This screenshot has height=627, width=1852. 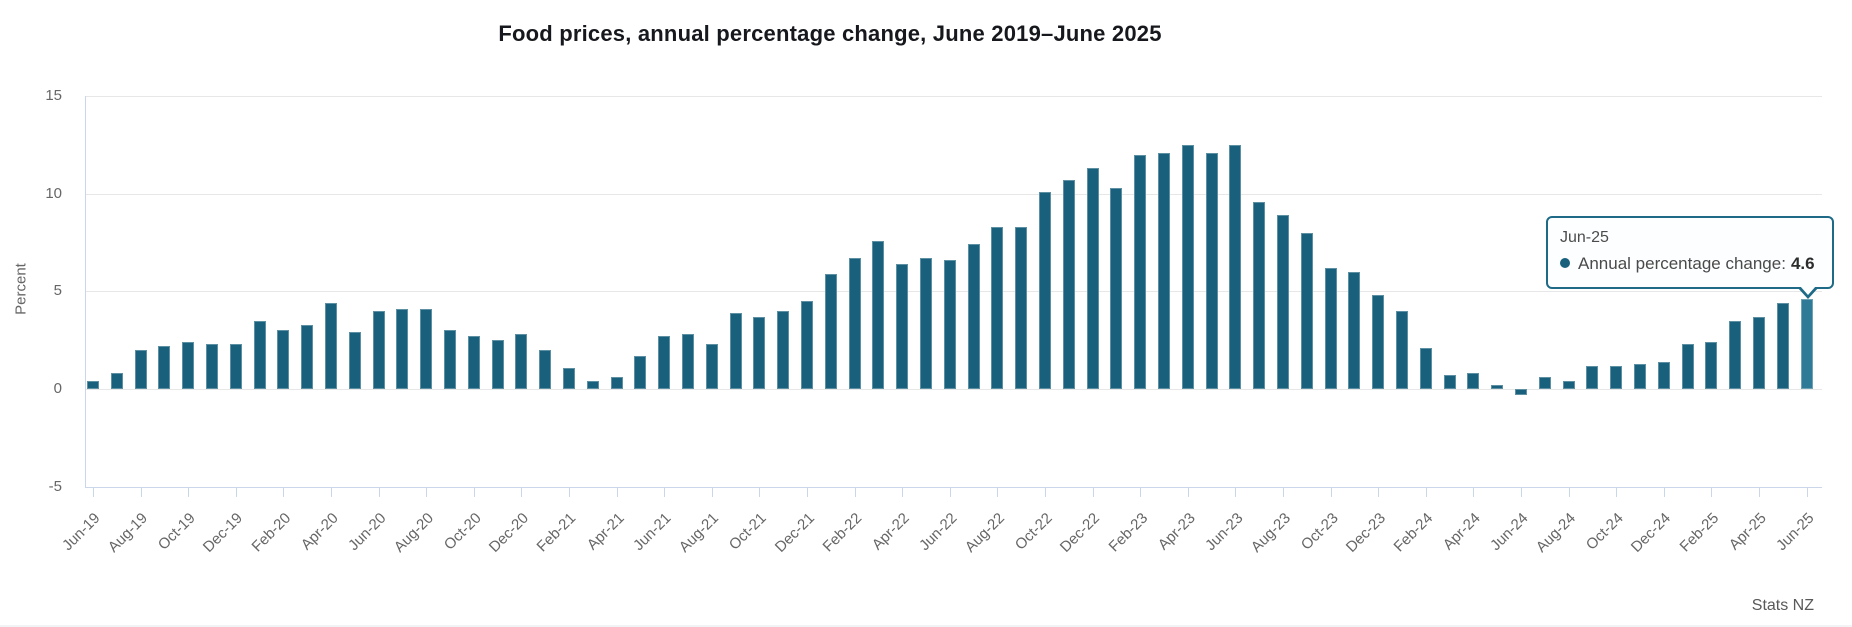 What do you see at coordinates (1556, 532) in the screenshot?
I see `x-tick-label-text: Aug-24` at bounding box center [1556, 532].